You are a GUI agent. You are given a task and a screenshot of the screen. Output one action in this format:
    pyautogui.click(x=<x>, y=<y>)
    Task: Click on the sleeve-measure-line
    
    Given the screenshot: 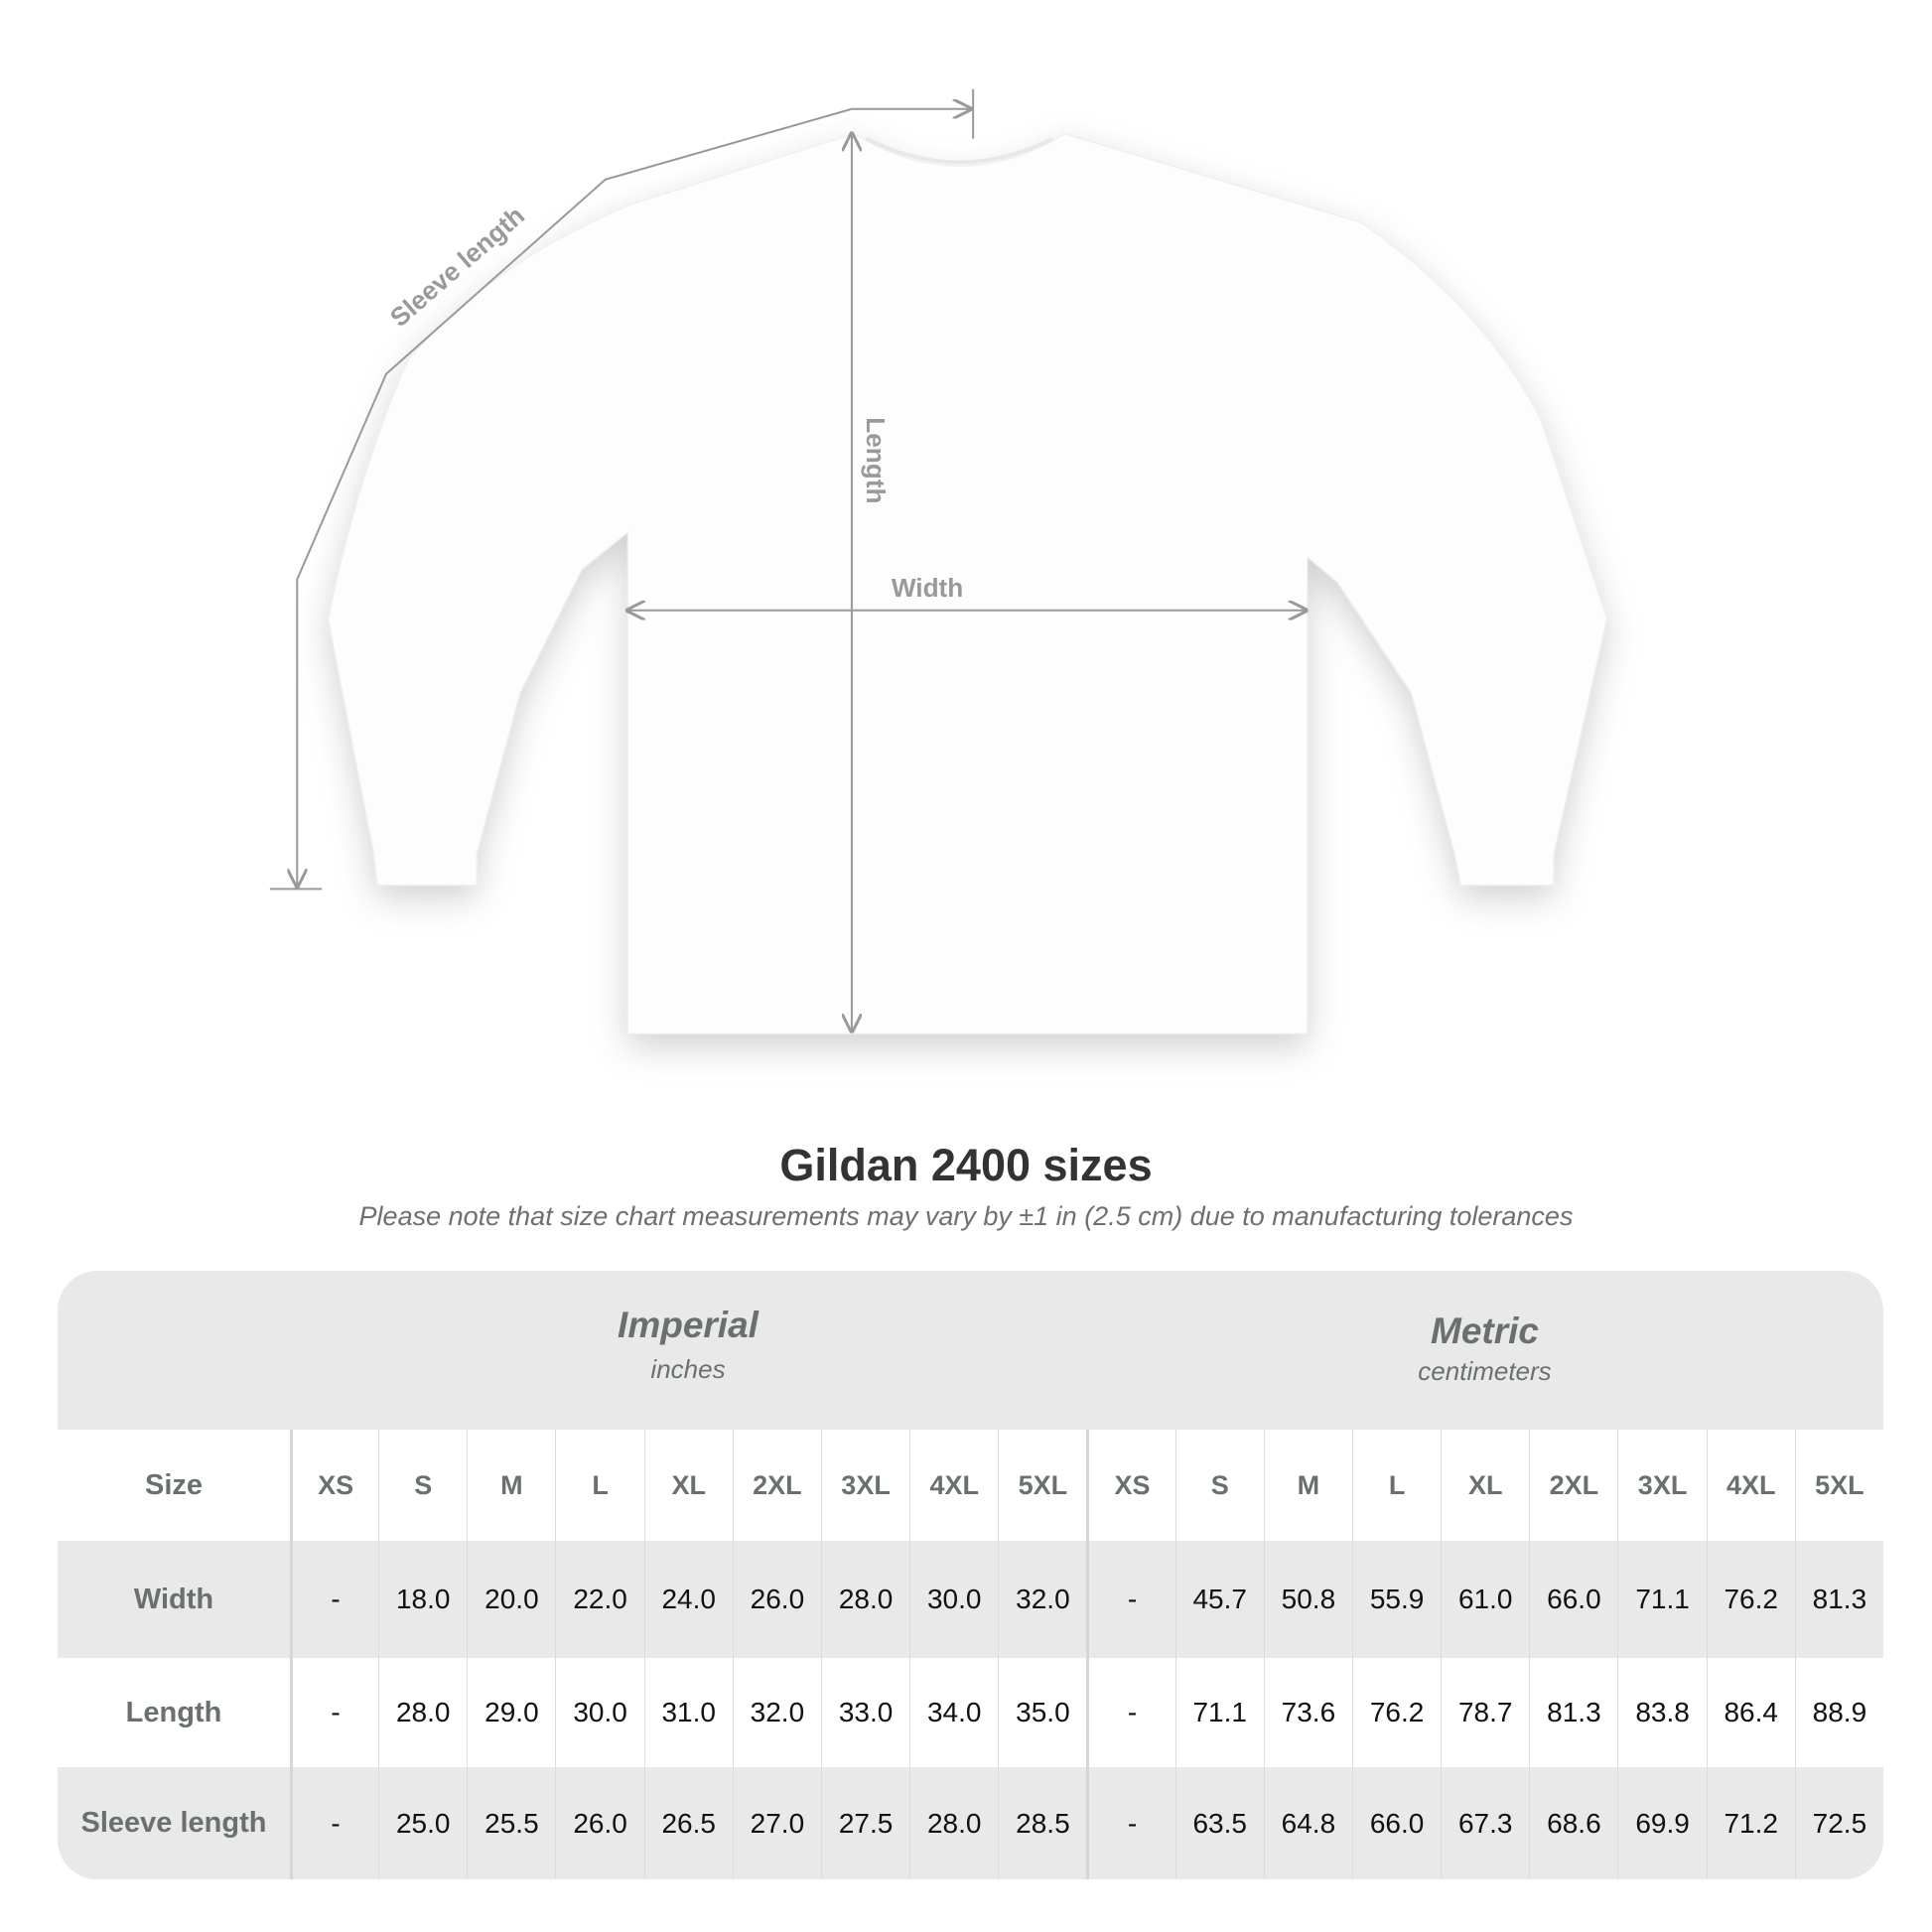 What is the action you would take?
    pyautogui.click(x=634, y=498)
    